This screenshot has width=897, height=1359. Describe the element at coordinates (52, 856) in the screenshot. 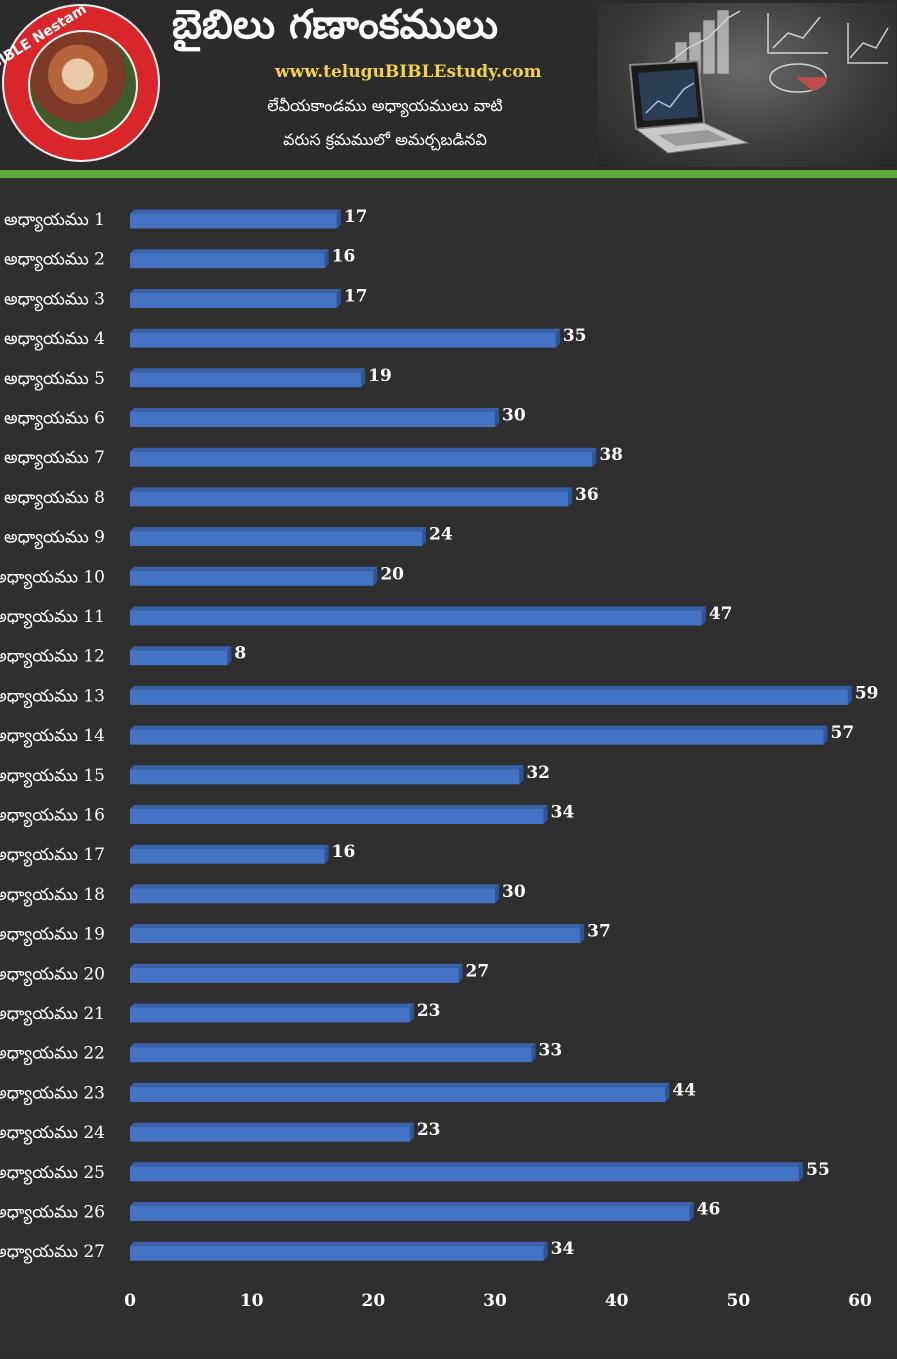

I see `category-label: అధ్యాయము 17` at that location.